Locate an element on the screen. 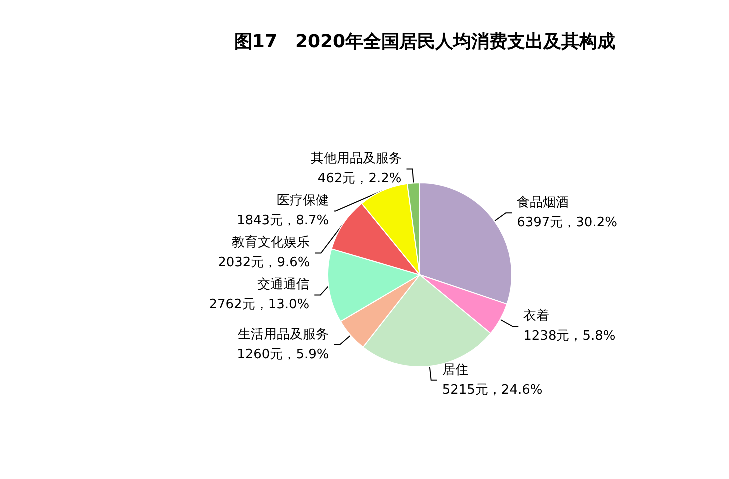 The height and width of the screenshot is (479, 729). slice-label: 衣着 is located at coordinates (537, 316).